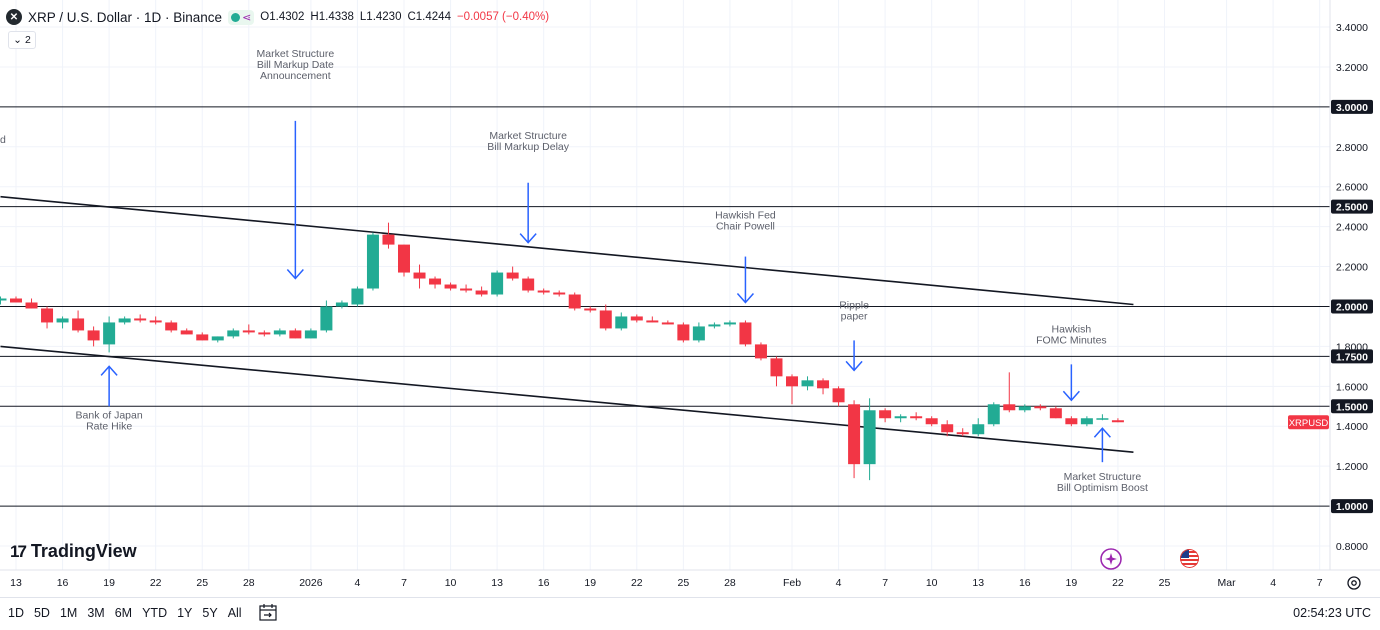  Describe the element at coordinates (1165, 583) in the screenshot. I see `time-tick-label: 25` at that location.